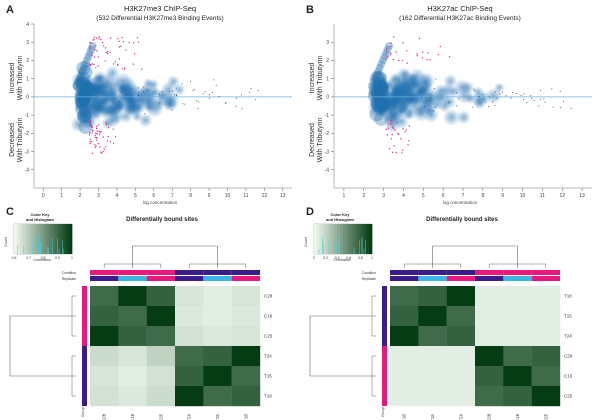 The image size is (600, 420). What do you see at coordinates (43, 196) in the screenshot?
I see `x-tick-label: 0` at bounding box center [43, 196].